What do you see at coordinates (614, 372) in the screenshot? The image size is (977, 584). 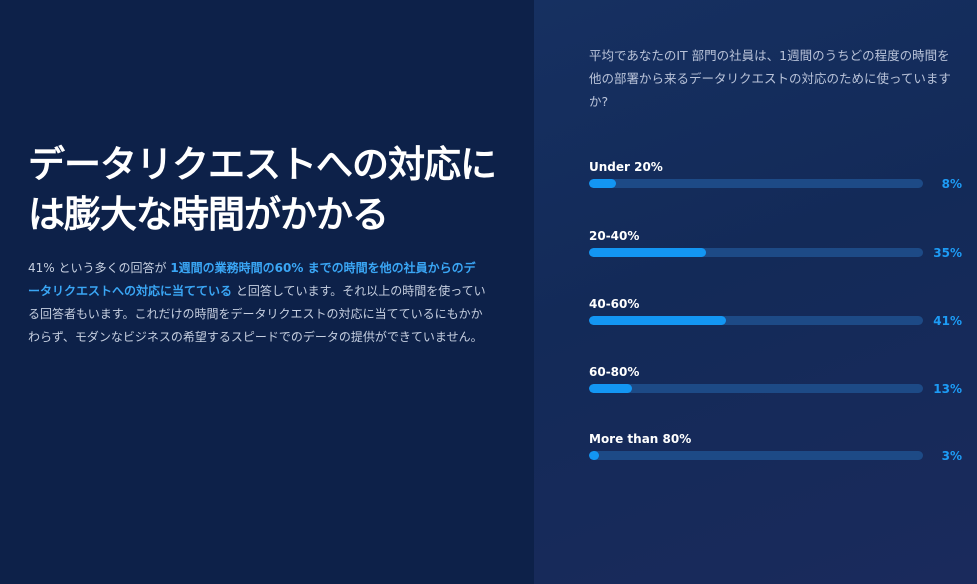 I see `bar-label: 60-80%` at bounding box center [614, 372].